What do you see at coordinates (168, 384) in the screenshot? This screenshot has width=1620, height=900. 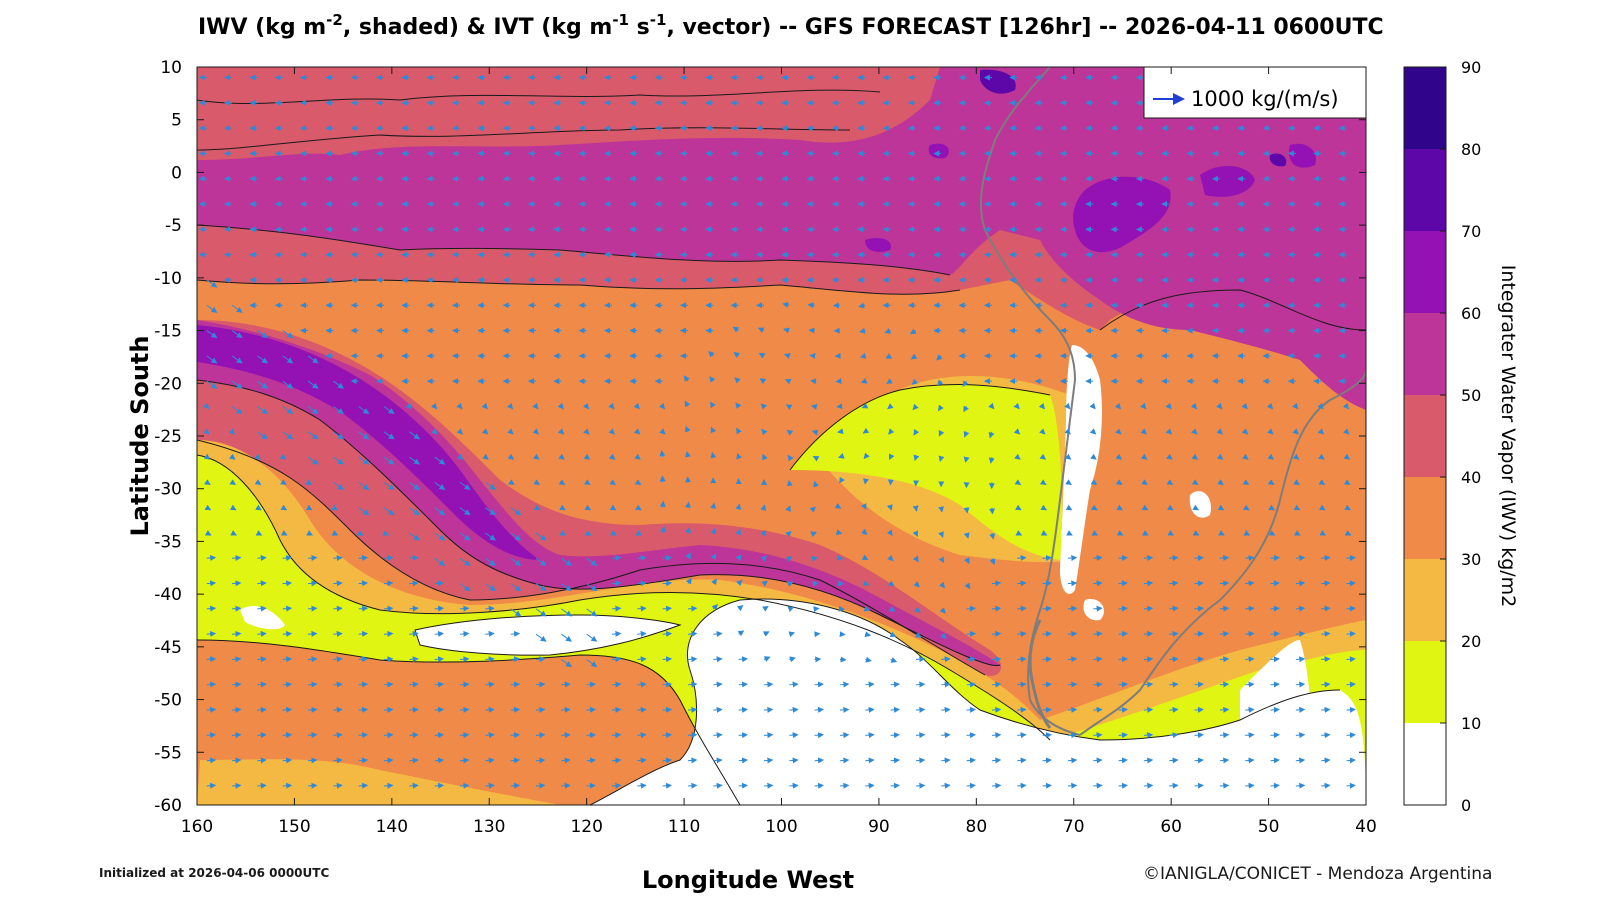 I see `y-tick-label: -20` at bounding box center [168, 384].